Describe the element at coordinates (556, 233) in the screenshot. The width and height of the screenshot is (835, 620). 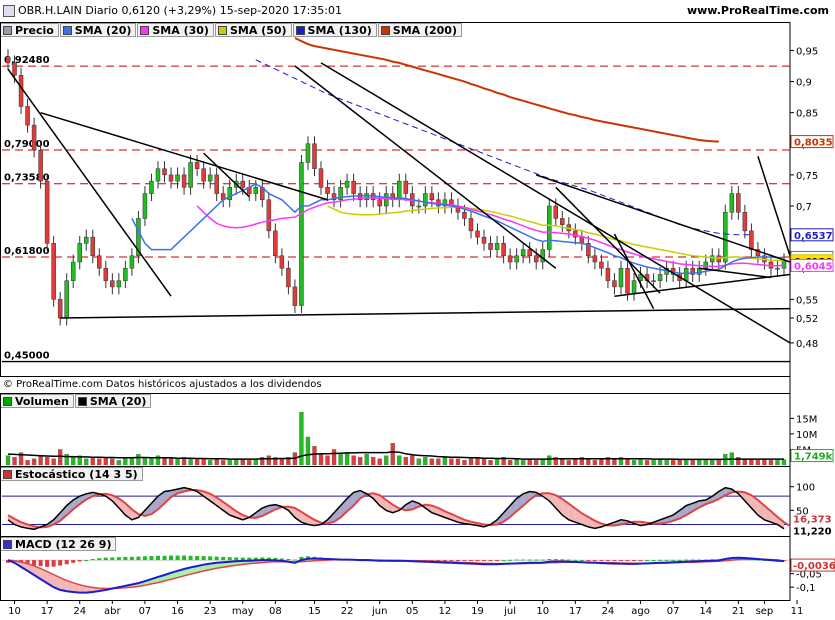
I see `sma50-line` at that location.